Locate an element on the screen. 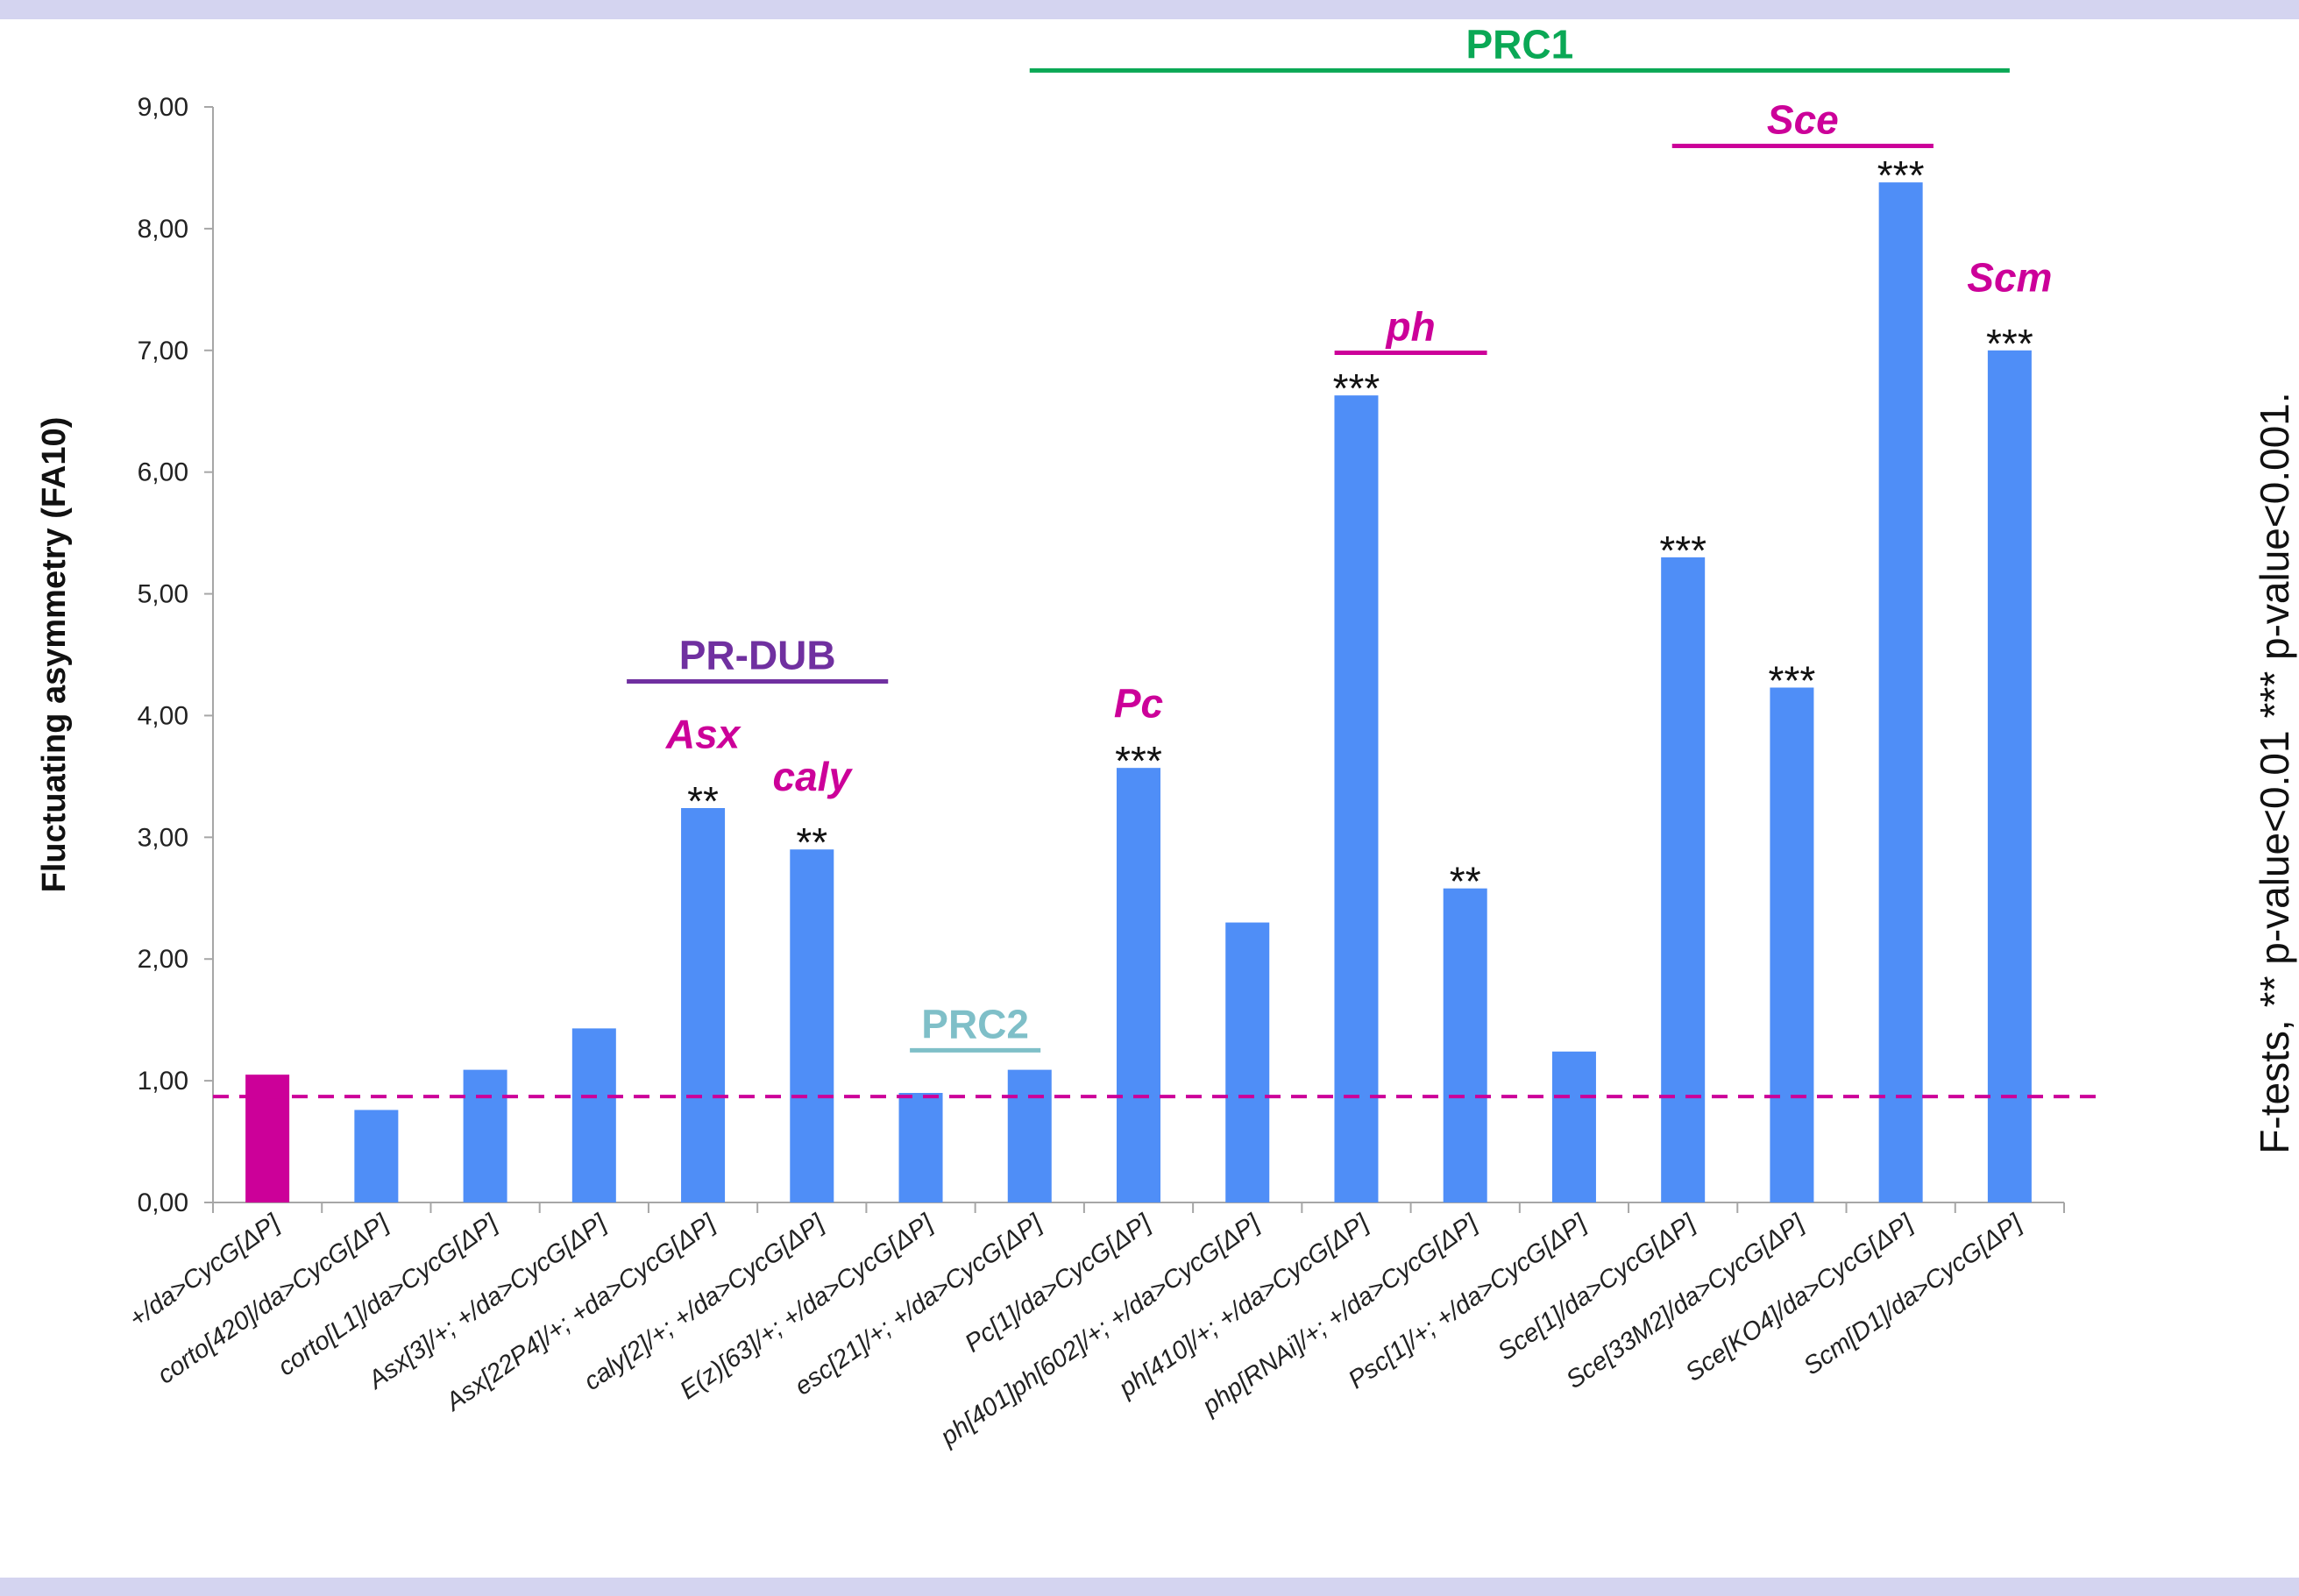  footnote-test: F-tests, is located at coordinates (2274, 1086).